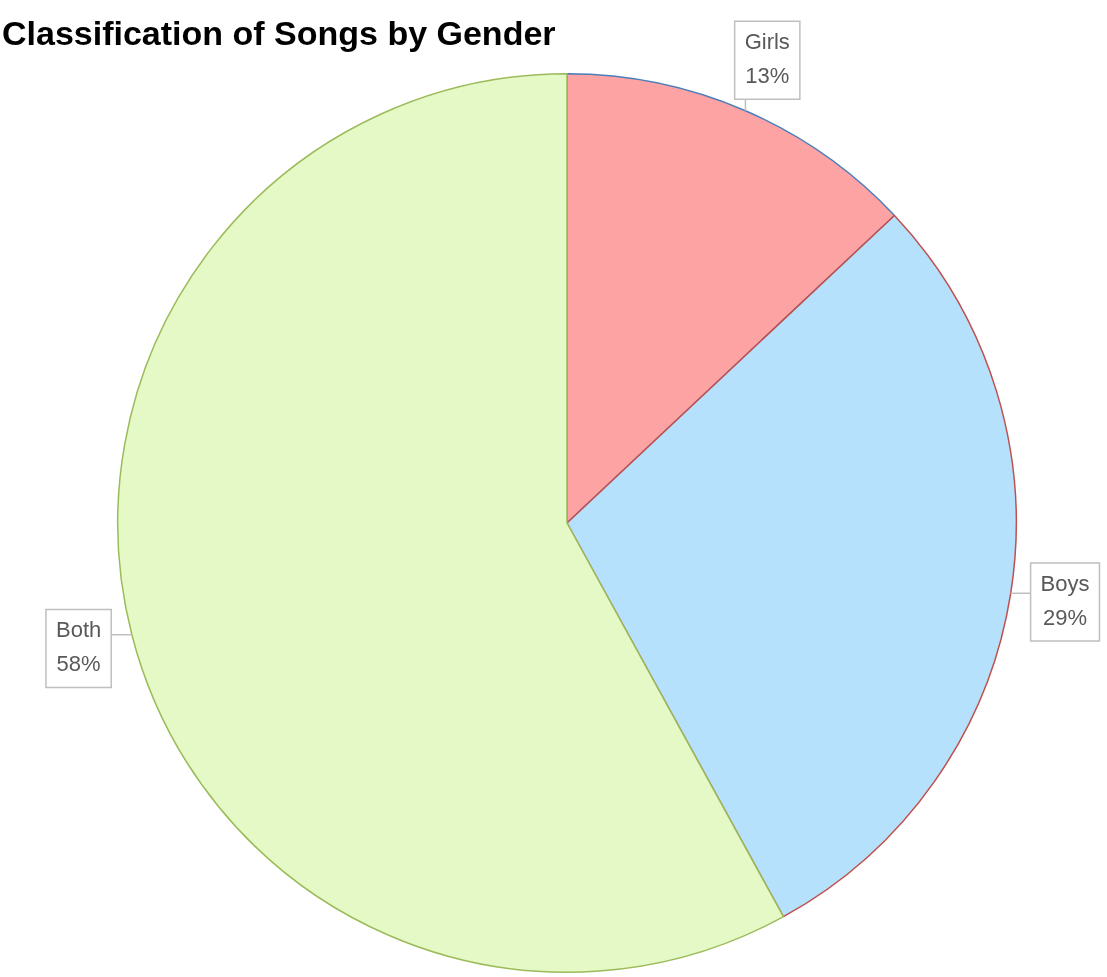  What do you see at coordinates (279, 33) in the screenshot?
I see `chart-title: Classification of Songs by Gender` at bounding box center [279, 33].